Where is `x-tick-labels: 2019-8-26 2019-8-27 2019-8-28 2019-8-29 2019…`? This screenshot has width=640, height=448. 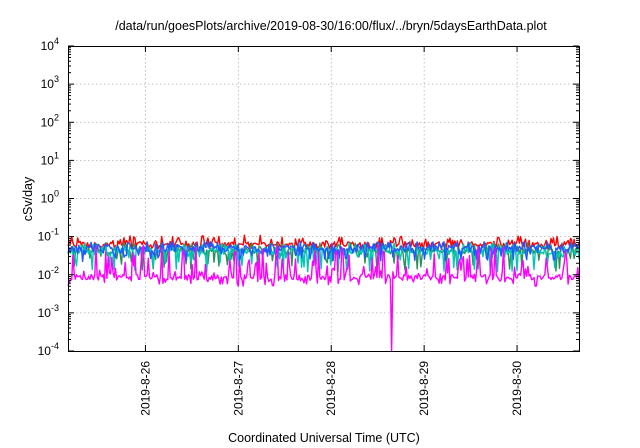 x-tick-labels: 2019-8-26 2019-8-27 2019-8-28 2019-8-29 2019… is located at coordinates (331, 388).